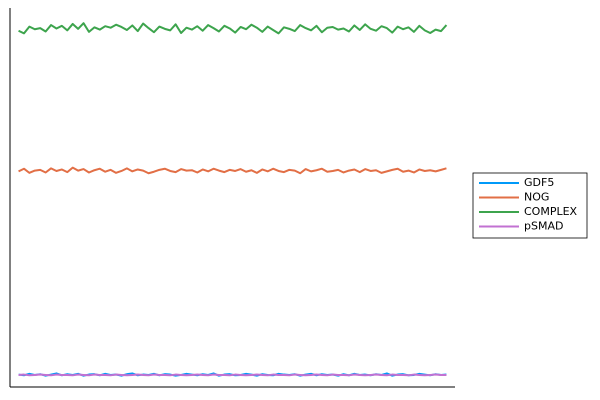 The image size is (600, 400). What do you see at coordinates (543, 226) in the screenshot?
I see `legend-label: pSMAD` at bounding box center [543, 226].